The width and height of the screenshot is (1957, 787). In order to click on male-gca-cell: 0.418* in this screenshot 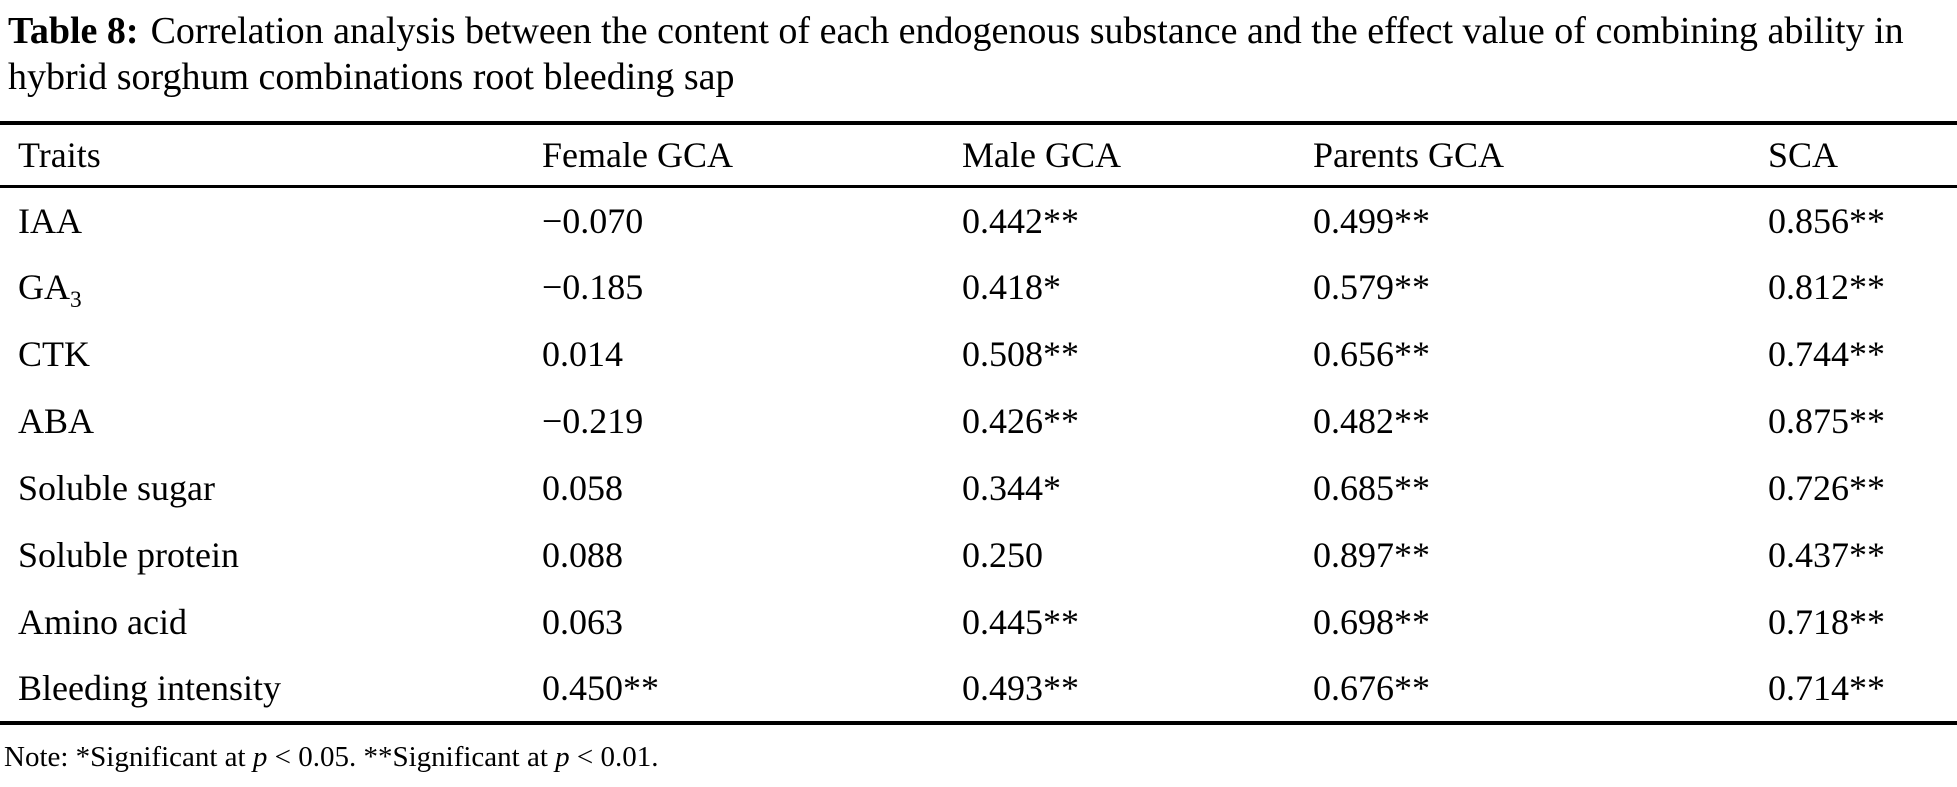, I will do `click(1011, 287)`.